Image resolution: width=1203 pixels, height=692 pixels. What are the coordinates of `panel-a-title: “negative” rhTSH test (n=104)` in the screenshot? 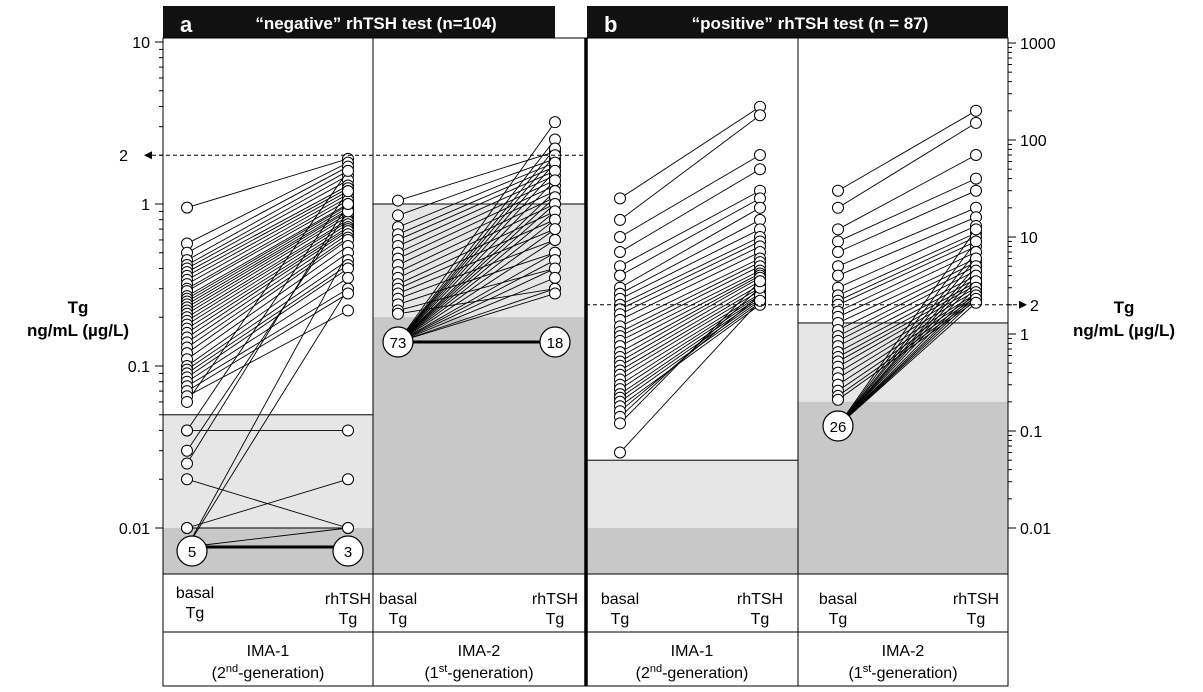 It's located at (375, 23).